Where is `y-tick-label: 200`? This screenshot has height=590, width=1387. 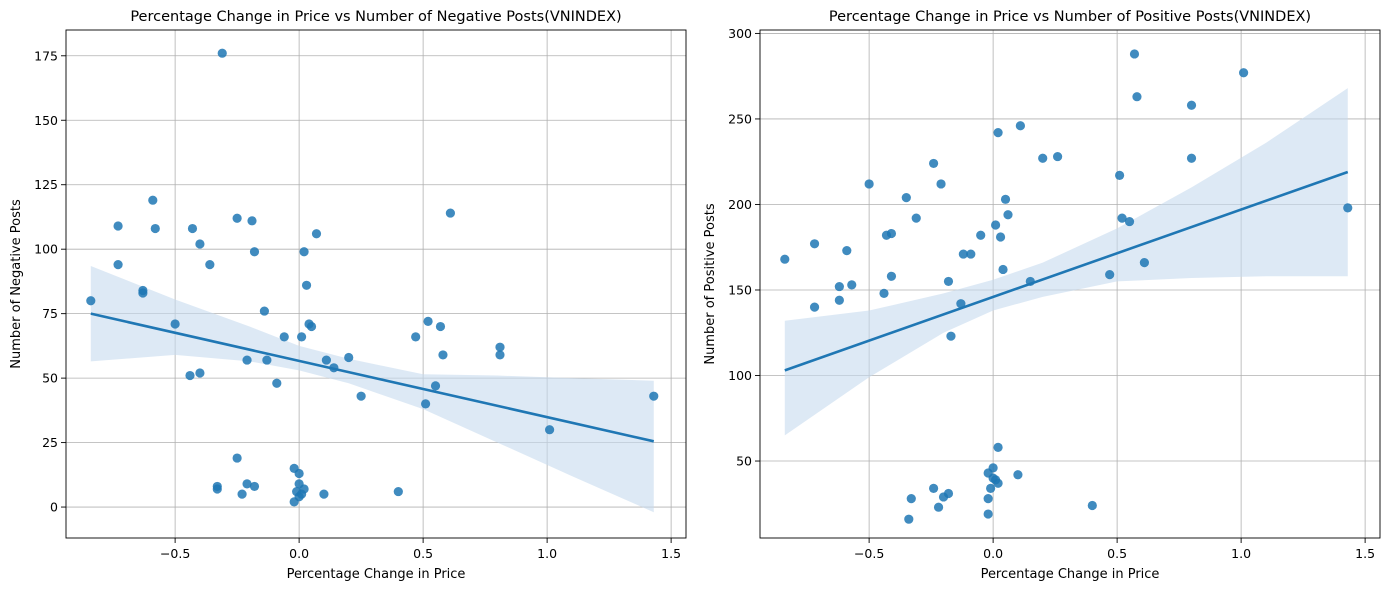
y-tick-label: 200 is located at coordinates (740, 204).